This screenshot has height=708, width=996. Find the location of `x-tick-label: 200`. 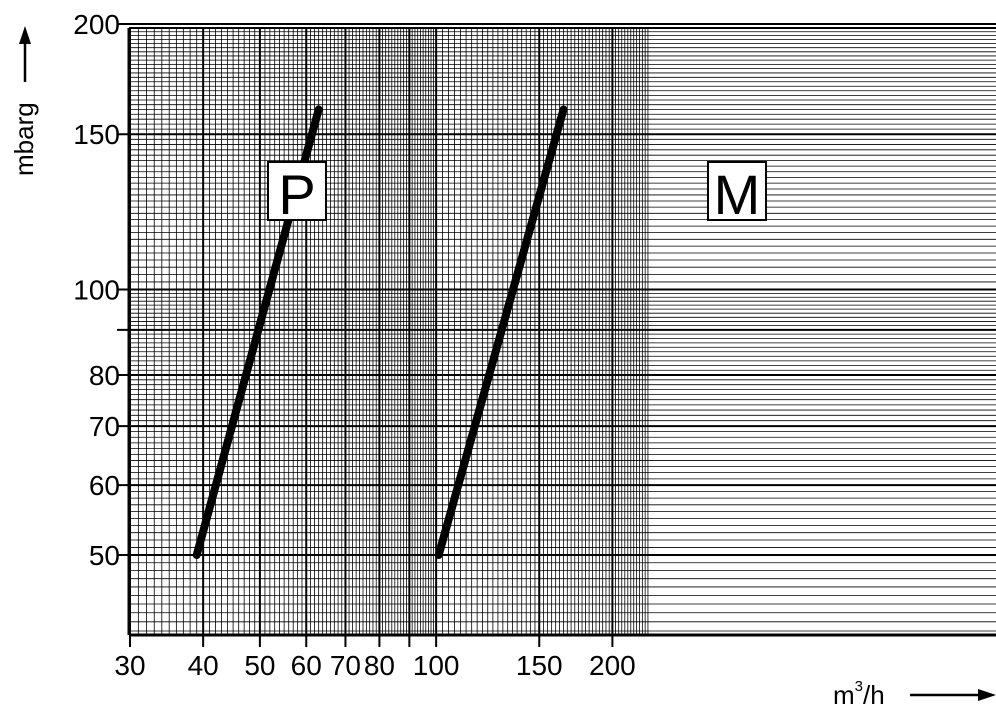

x-tick-label: 200 is located at coordinates (612, 665).